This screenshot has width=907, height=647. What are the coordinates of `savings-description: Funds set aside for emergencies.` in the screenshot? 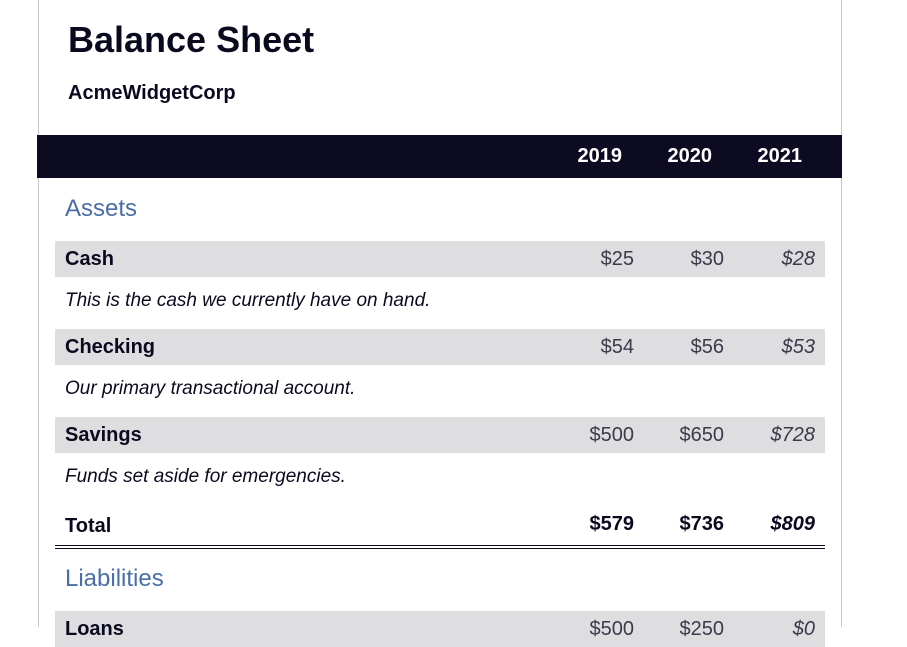 It's located at (205, 476).